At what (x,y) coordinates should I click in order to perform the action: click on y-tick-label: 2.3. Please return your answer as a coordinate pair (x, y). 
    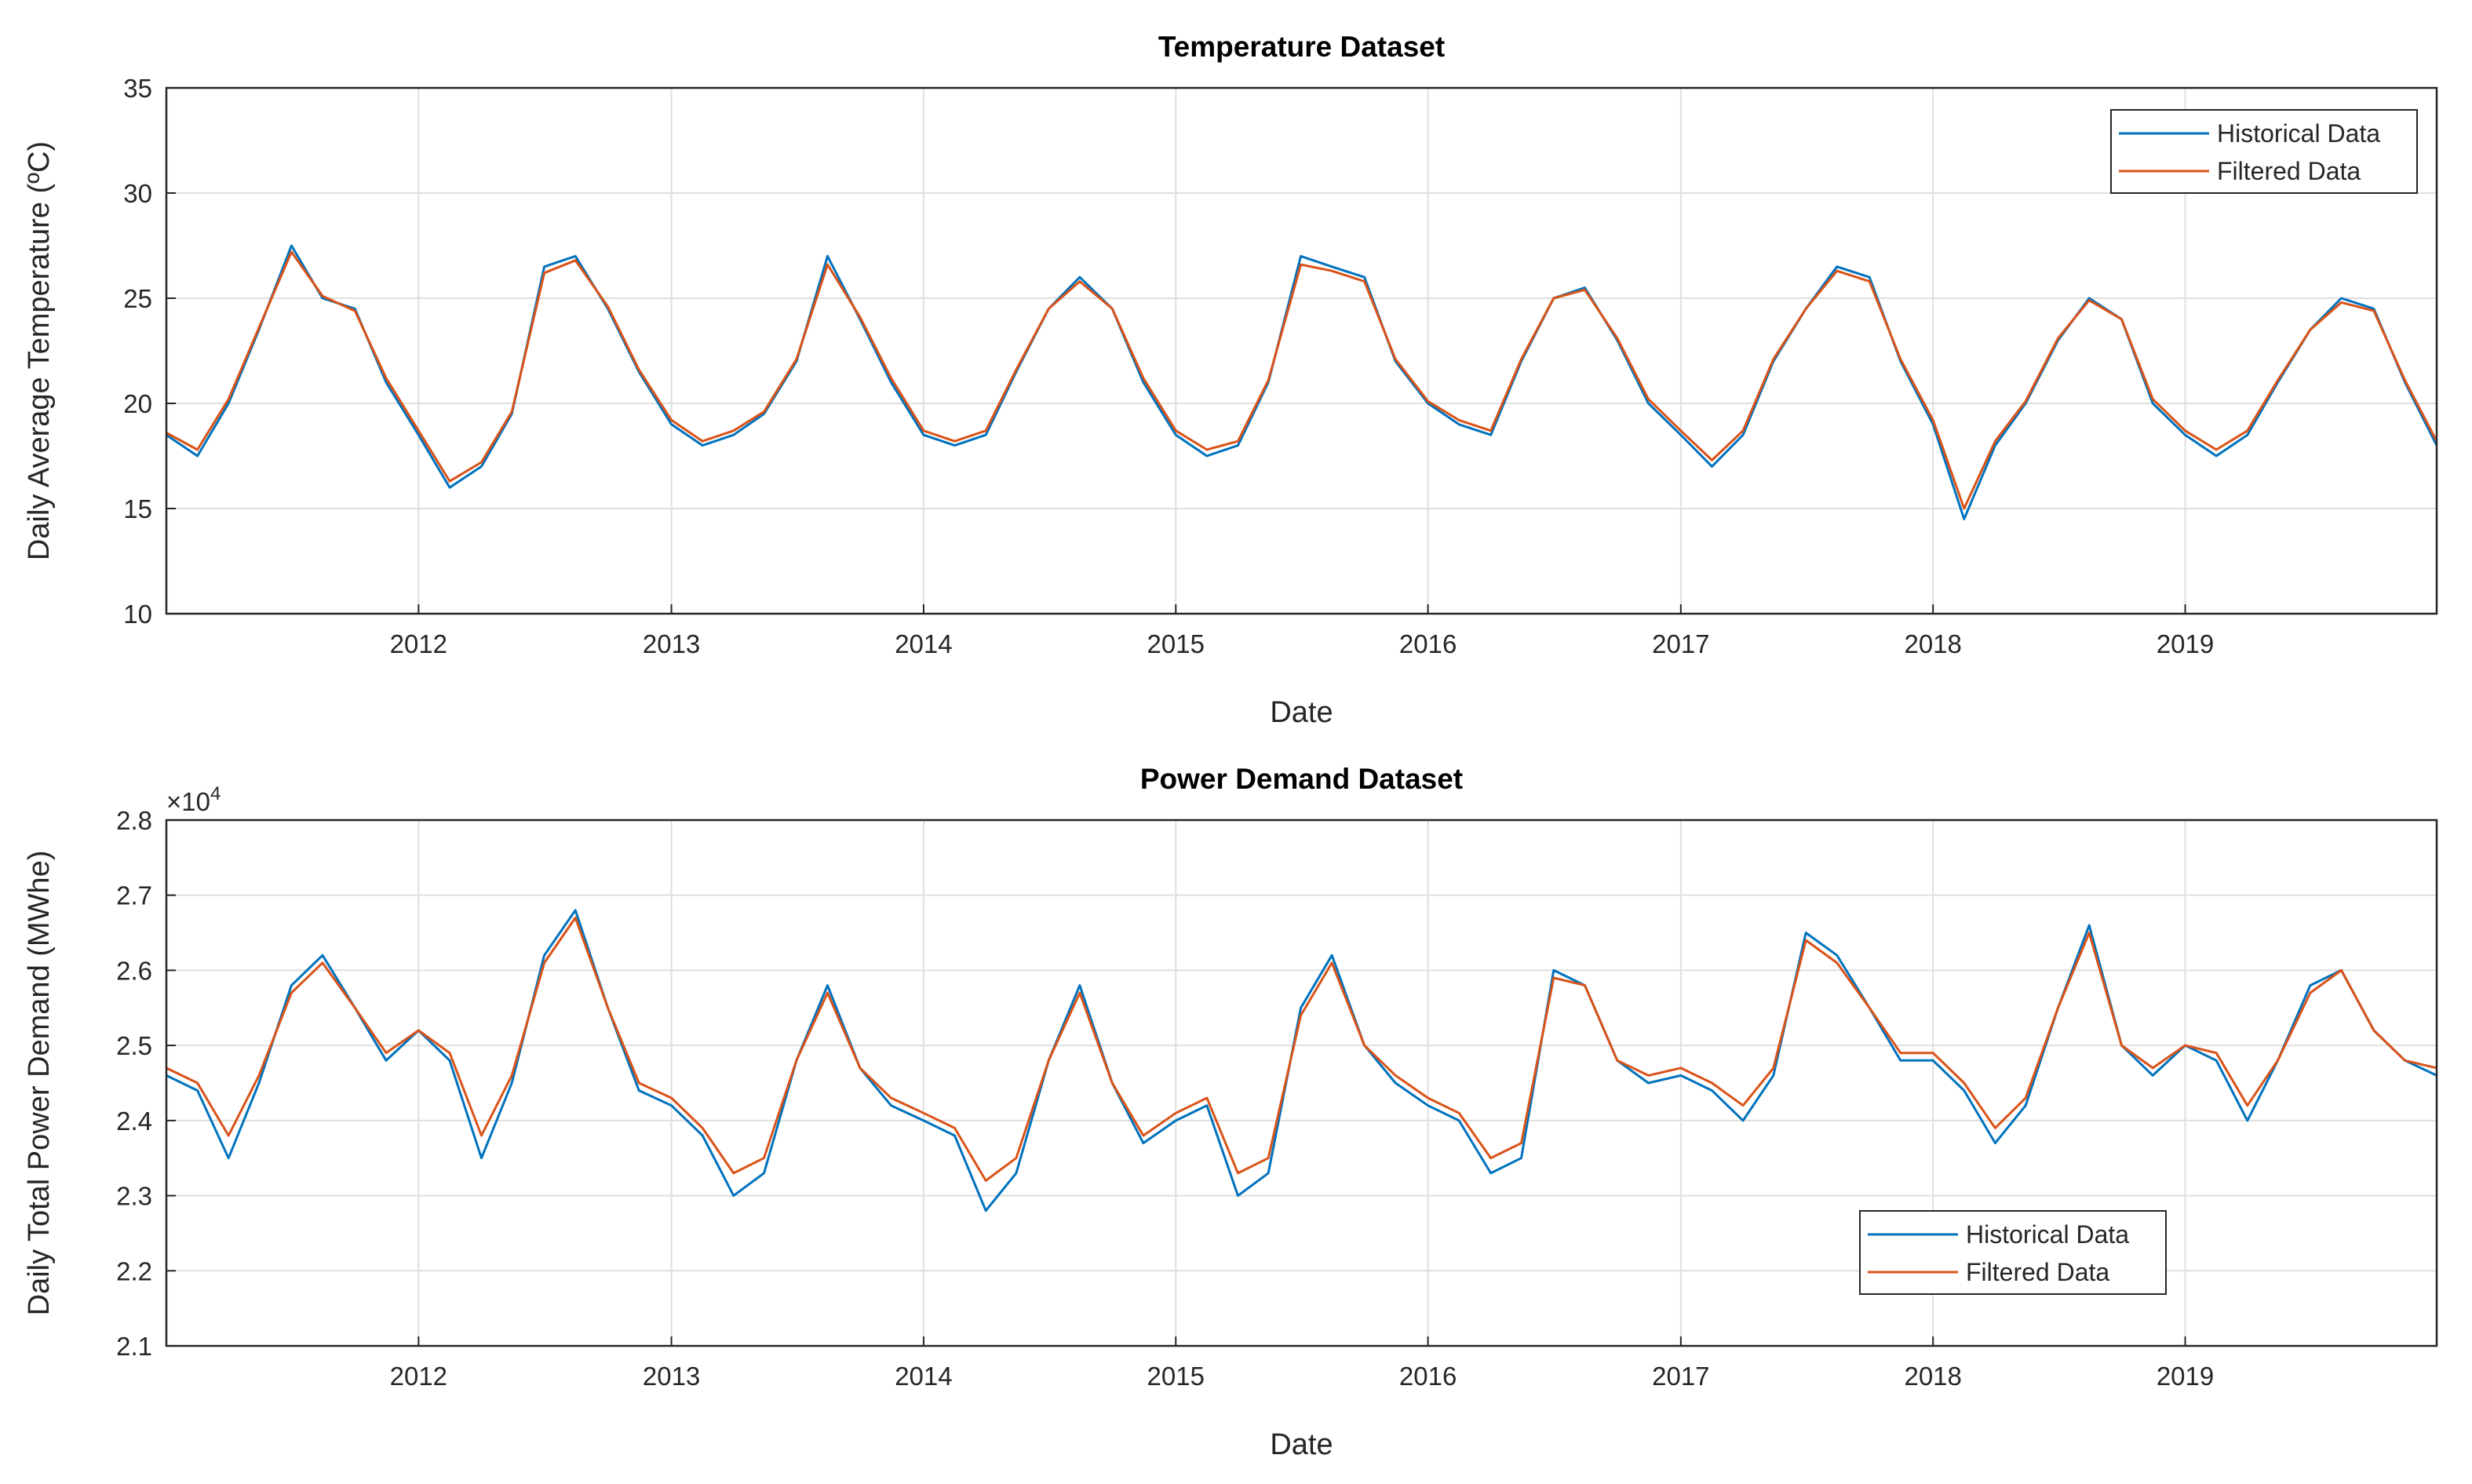
    Looking at the image, I should click on (134, 1196).